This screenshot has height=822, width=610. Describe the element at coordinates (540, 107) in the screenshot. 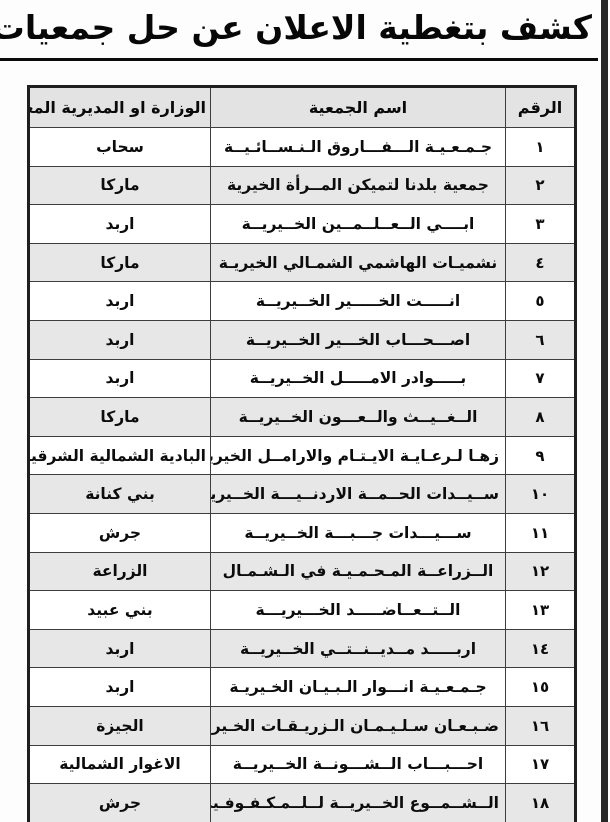

I see `header-number: الرقم` at that location.